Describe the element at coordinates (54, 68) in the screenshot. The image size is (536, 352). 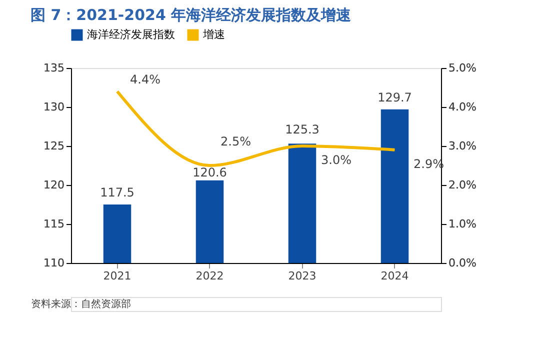
I see `y-tick-label: 135` at that location.